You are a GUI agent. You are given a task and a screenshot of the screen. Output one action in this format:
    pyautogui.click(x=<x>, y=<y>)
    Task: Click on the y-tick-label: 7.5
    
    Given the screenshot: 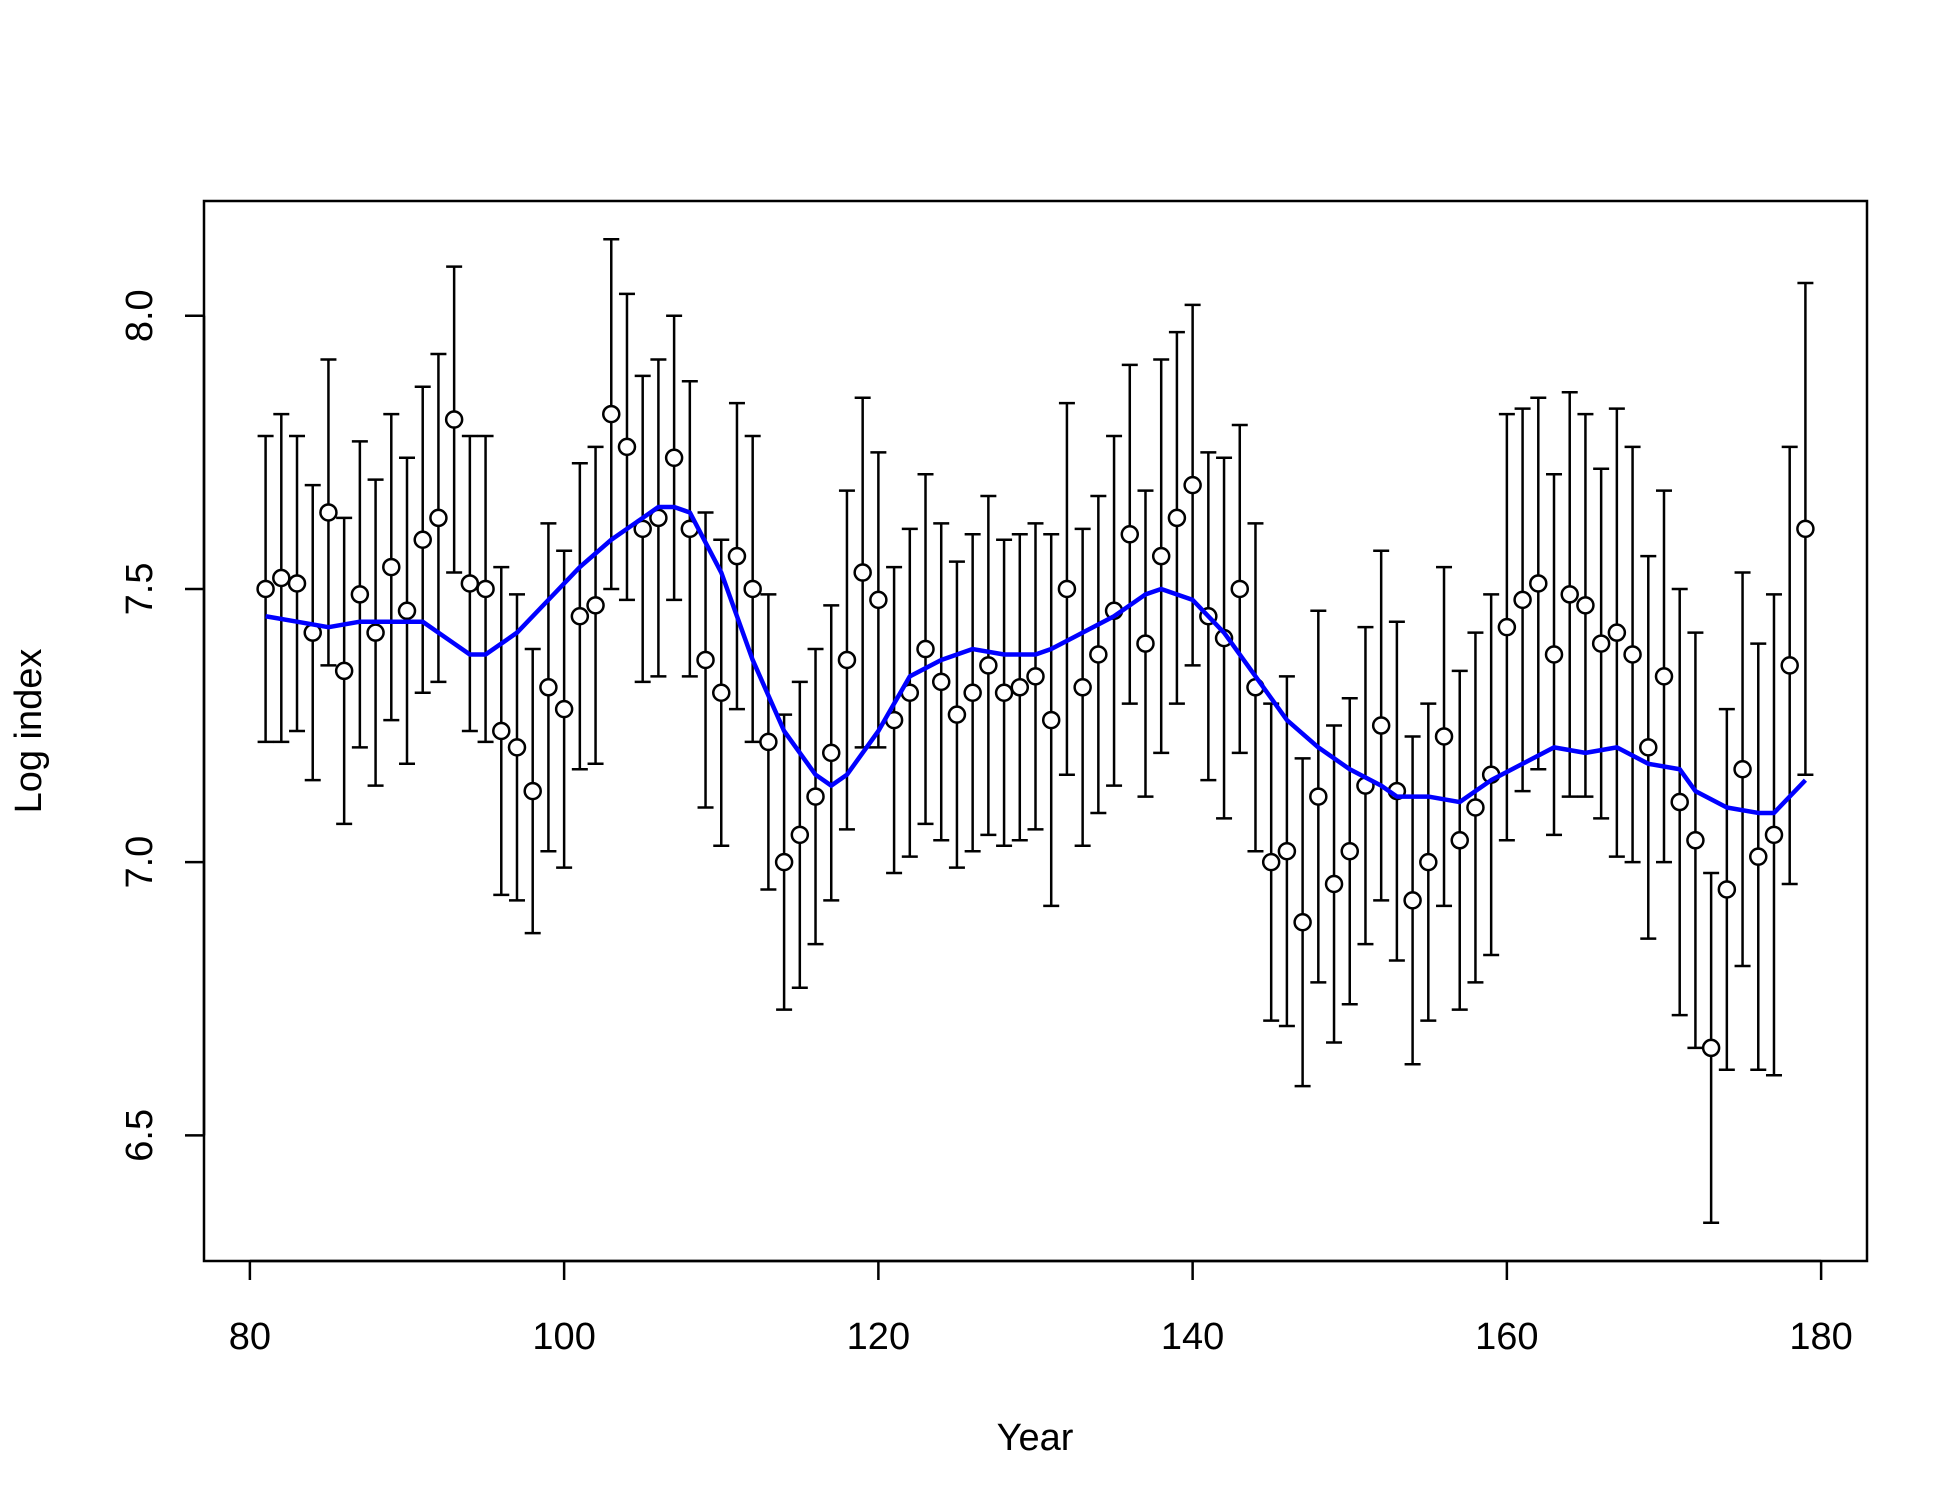 What is the action you would take?
    pyautogui.click(x=140, y=589)
    